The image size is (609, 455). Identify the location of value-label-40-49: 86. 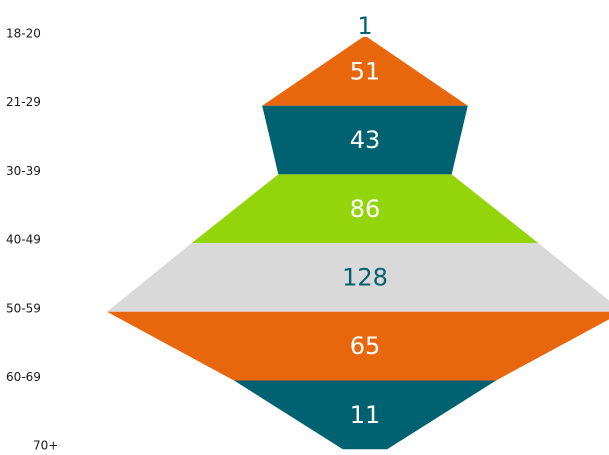
(365, 209).